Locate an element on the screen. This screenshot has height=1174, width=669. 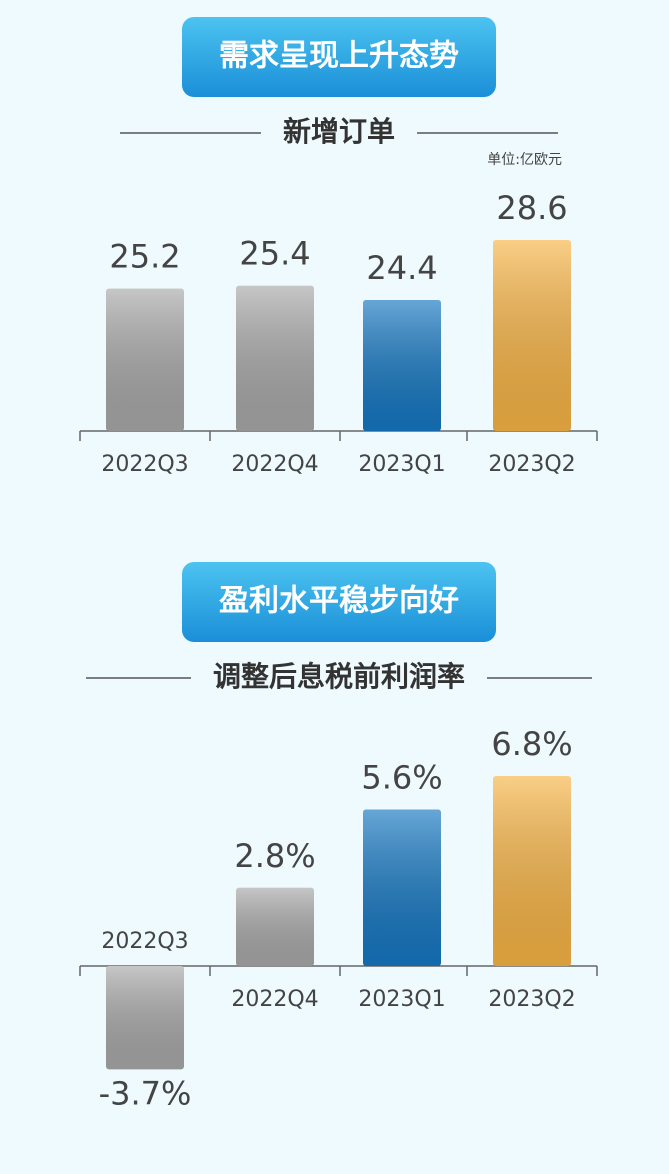
chart-title: 调整后息税前利润率 is located at coordinates (339, 676).